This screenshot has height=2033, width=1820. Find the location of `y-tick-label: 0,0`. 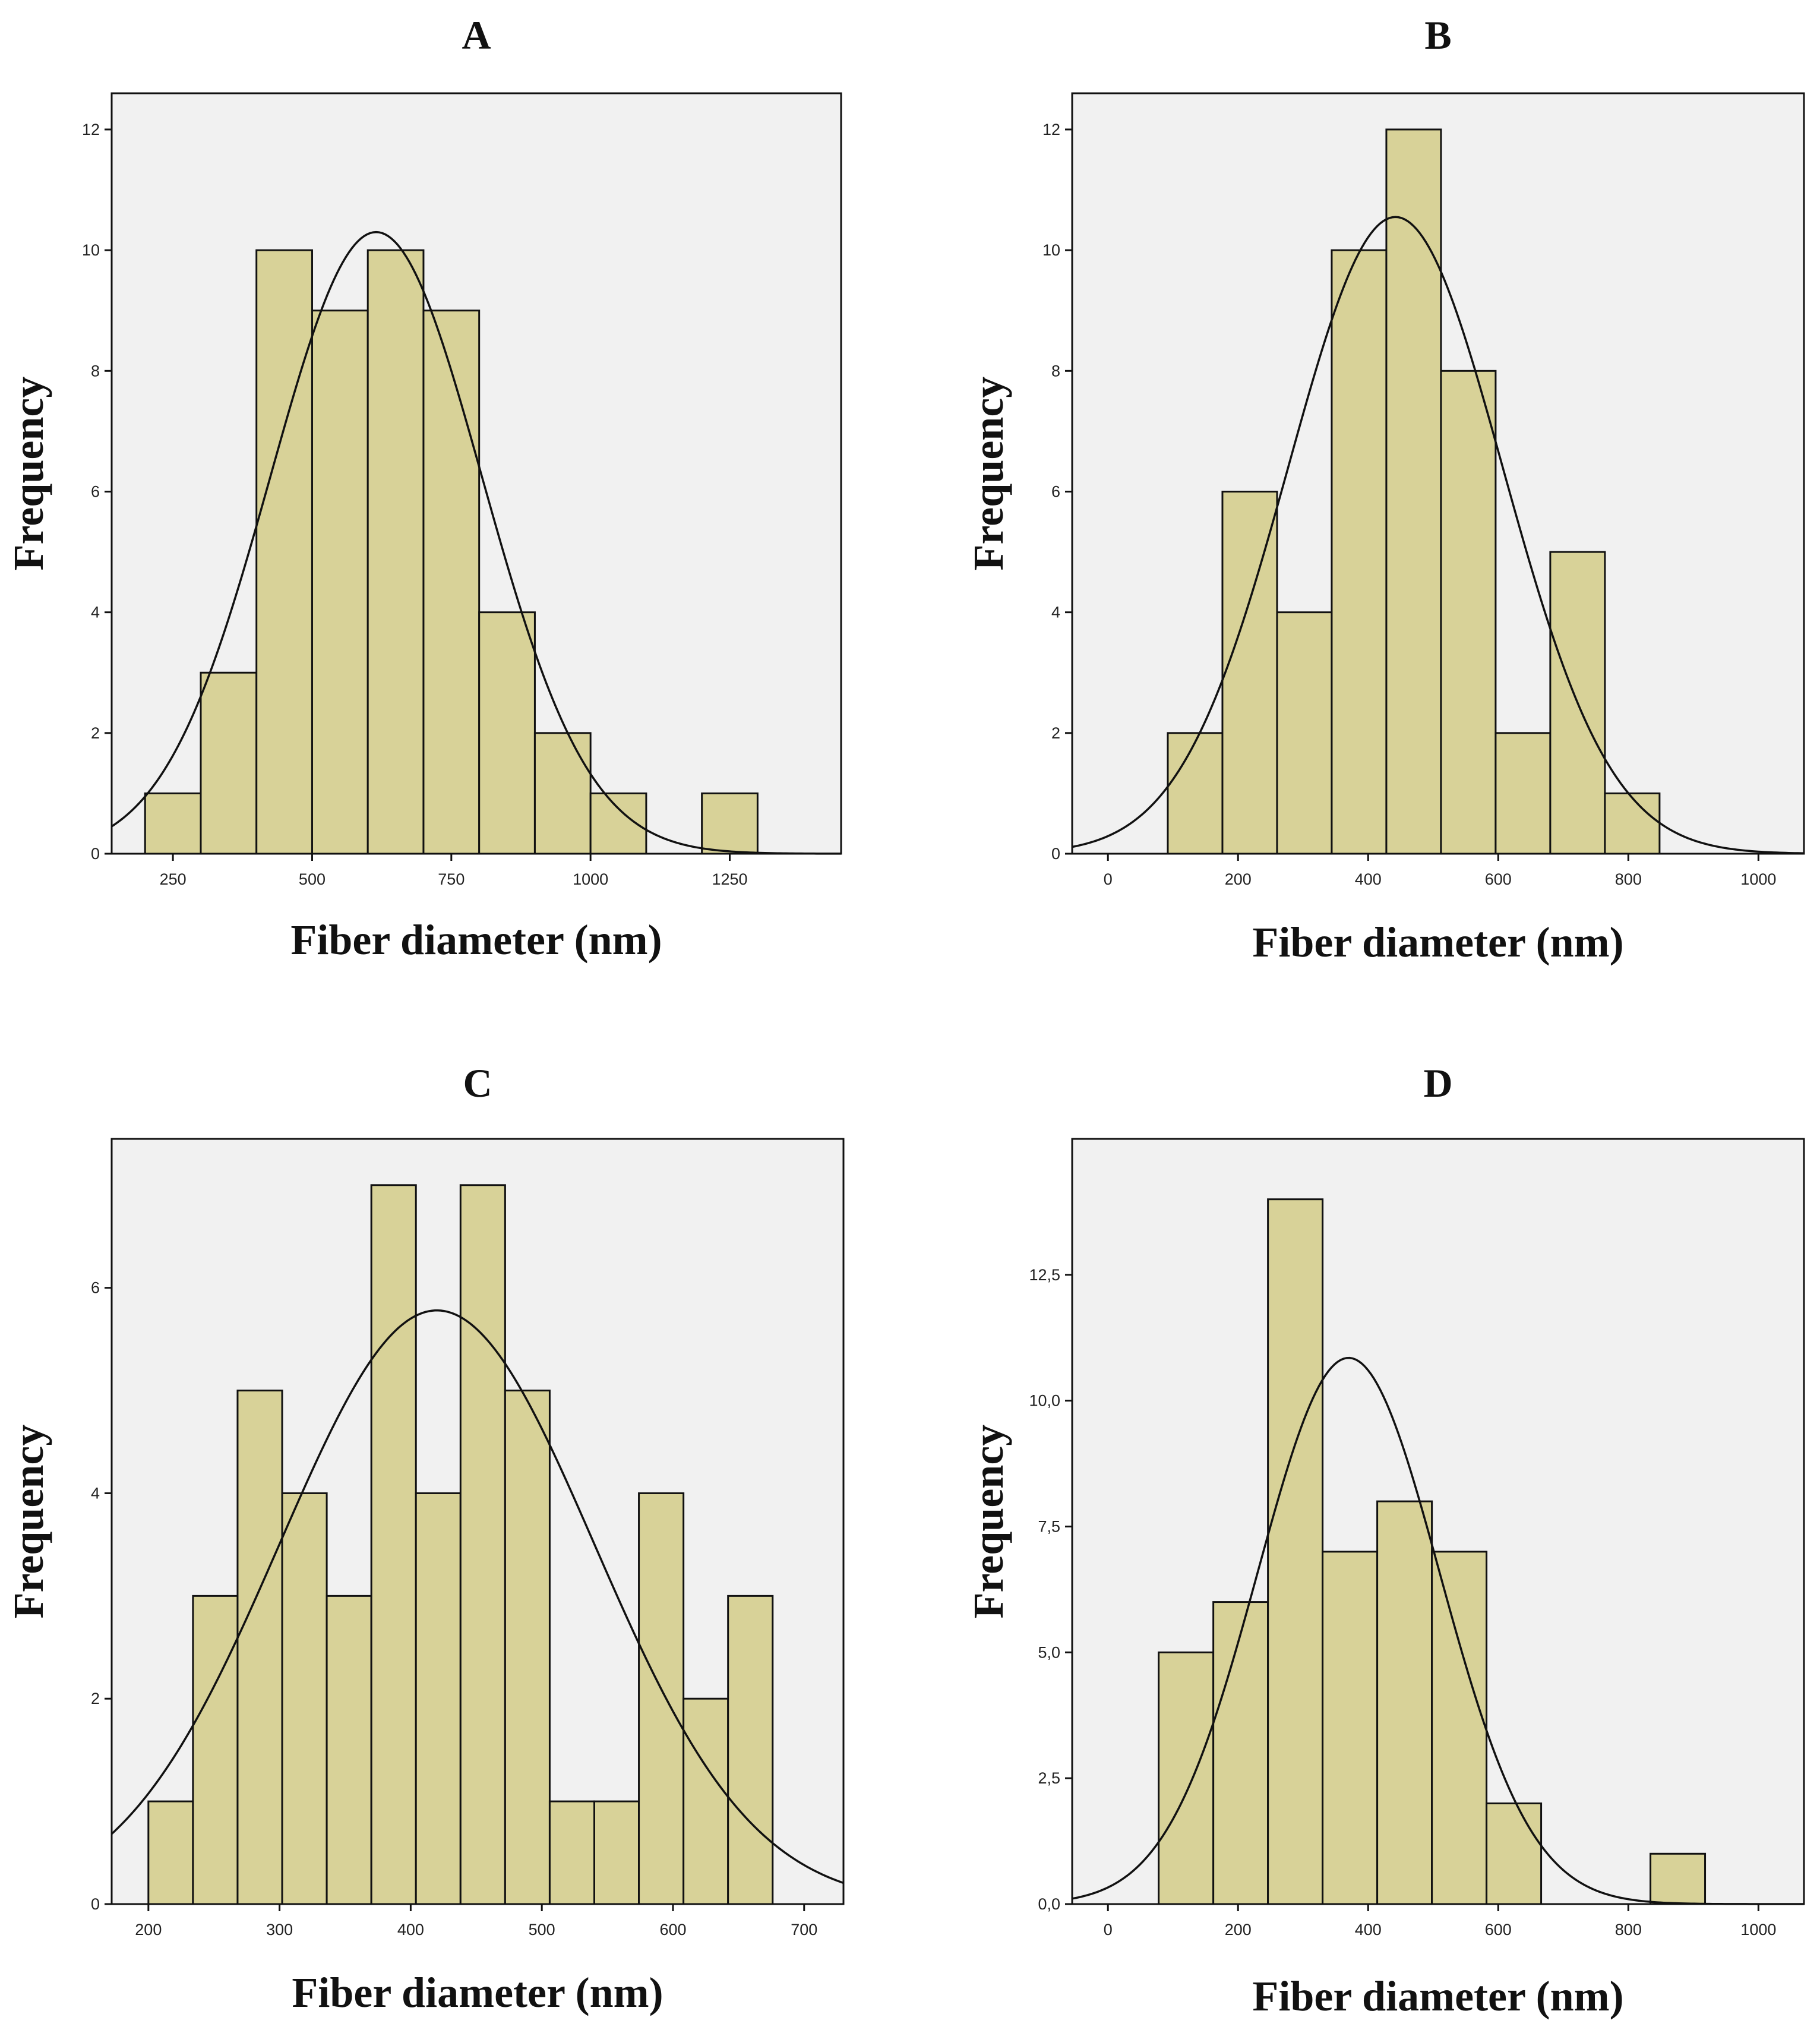

y-tick-label: 0,0 is located at coordinates (1049, 1904).